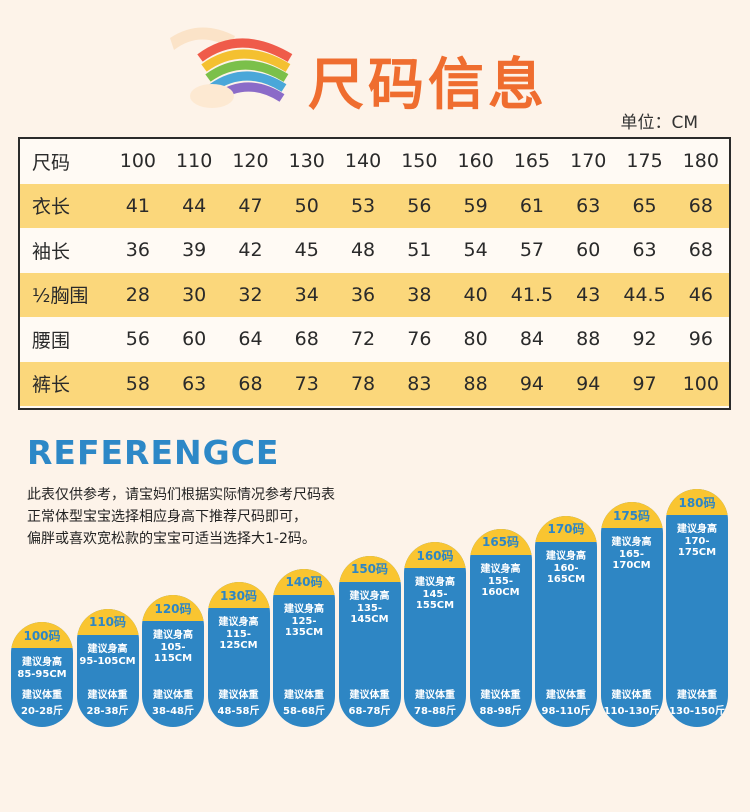 Image resolution: width=750 pixels, height=812 pixels. Describe the element at coordinates (369, 568) in the screenshot. I see `size-card-size: 150码` at that location.